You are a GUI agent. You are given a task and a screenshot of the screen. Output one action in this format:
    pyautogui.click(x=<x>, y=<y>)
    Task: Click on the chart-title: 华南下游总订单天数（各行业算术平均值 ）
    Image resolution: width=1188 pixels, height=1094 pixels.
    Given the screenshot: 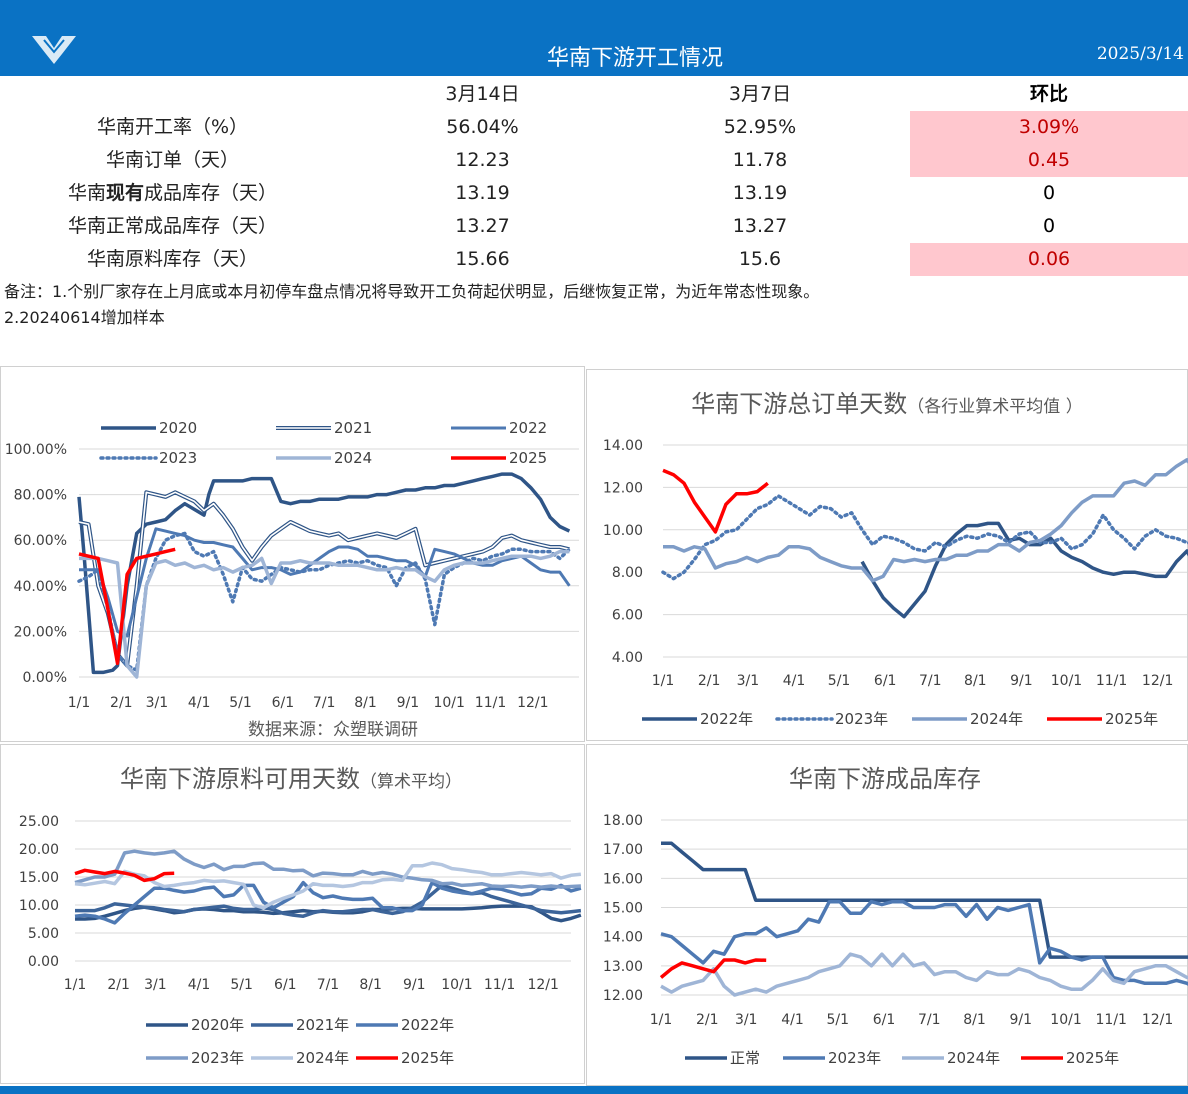 What is the action you would take?
    pyautogui.click(x=886, y=404)
    